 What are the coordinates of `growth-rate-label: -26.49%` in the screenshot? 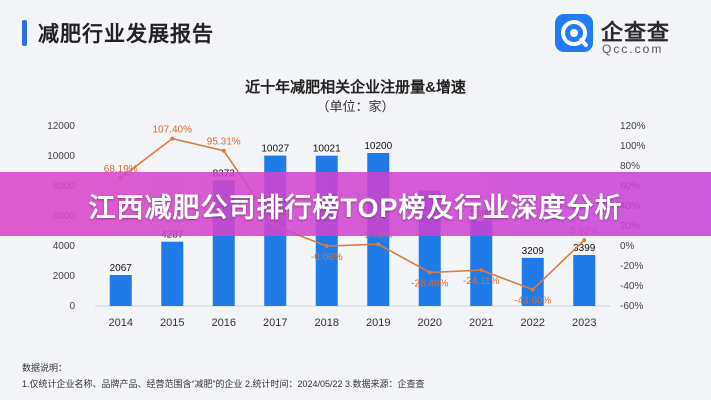 It's located at (429, 283).